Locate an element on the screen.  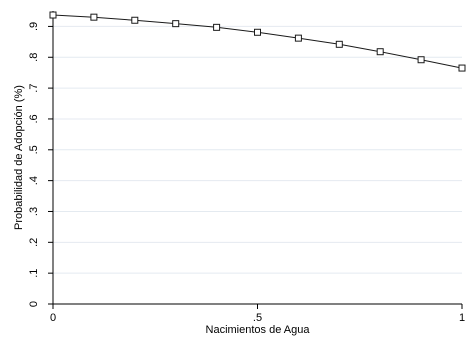
x-tick-label: 1 is located at coordinates (462, 318).